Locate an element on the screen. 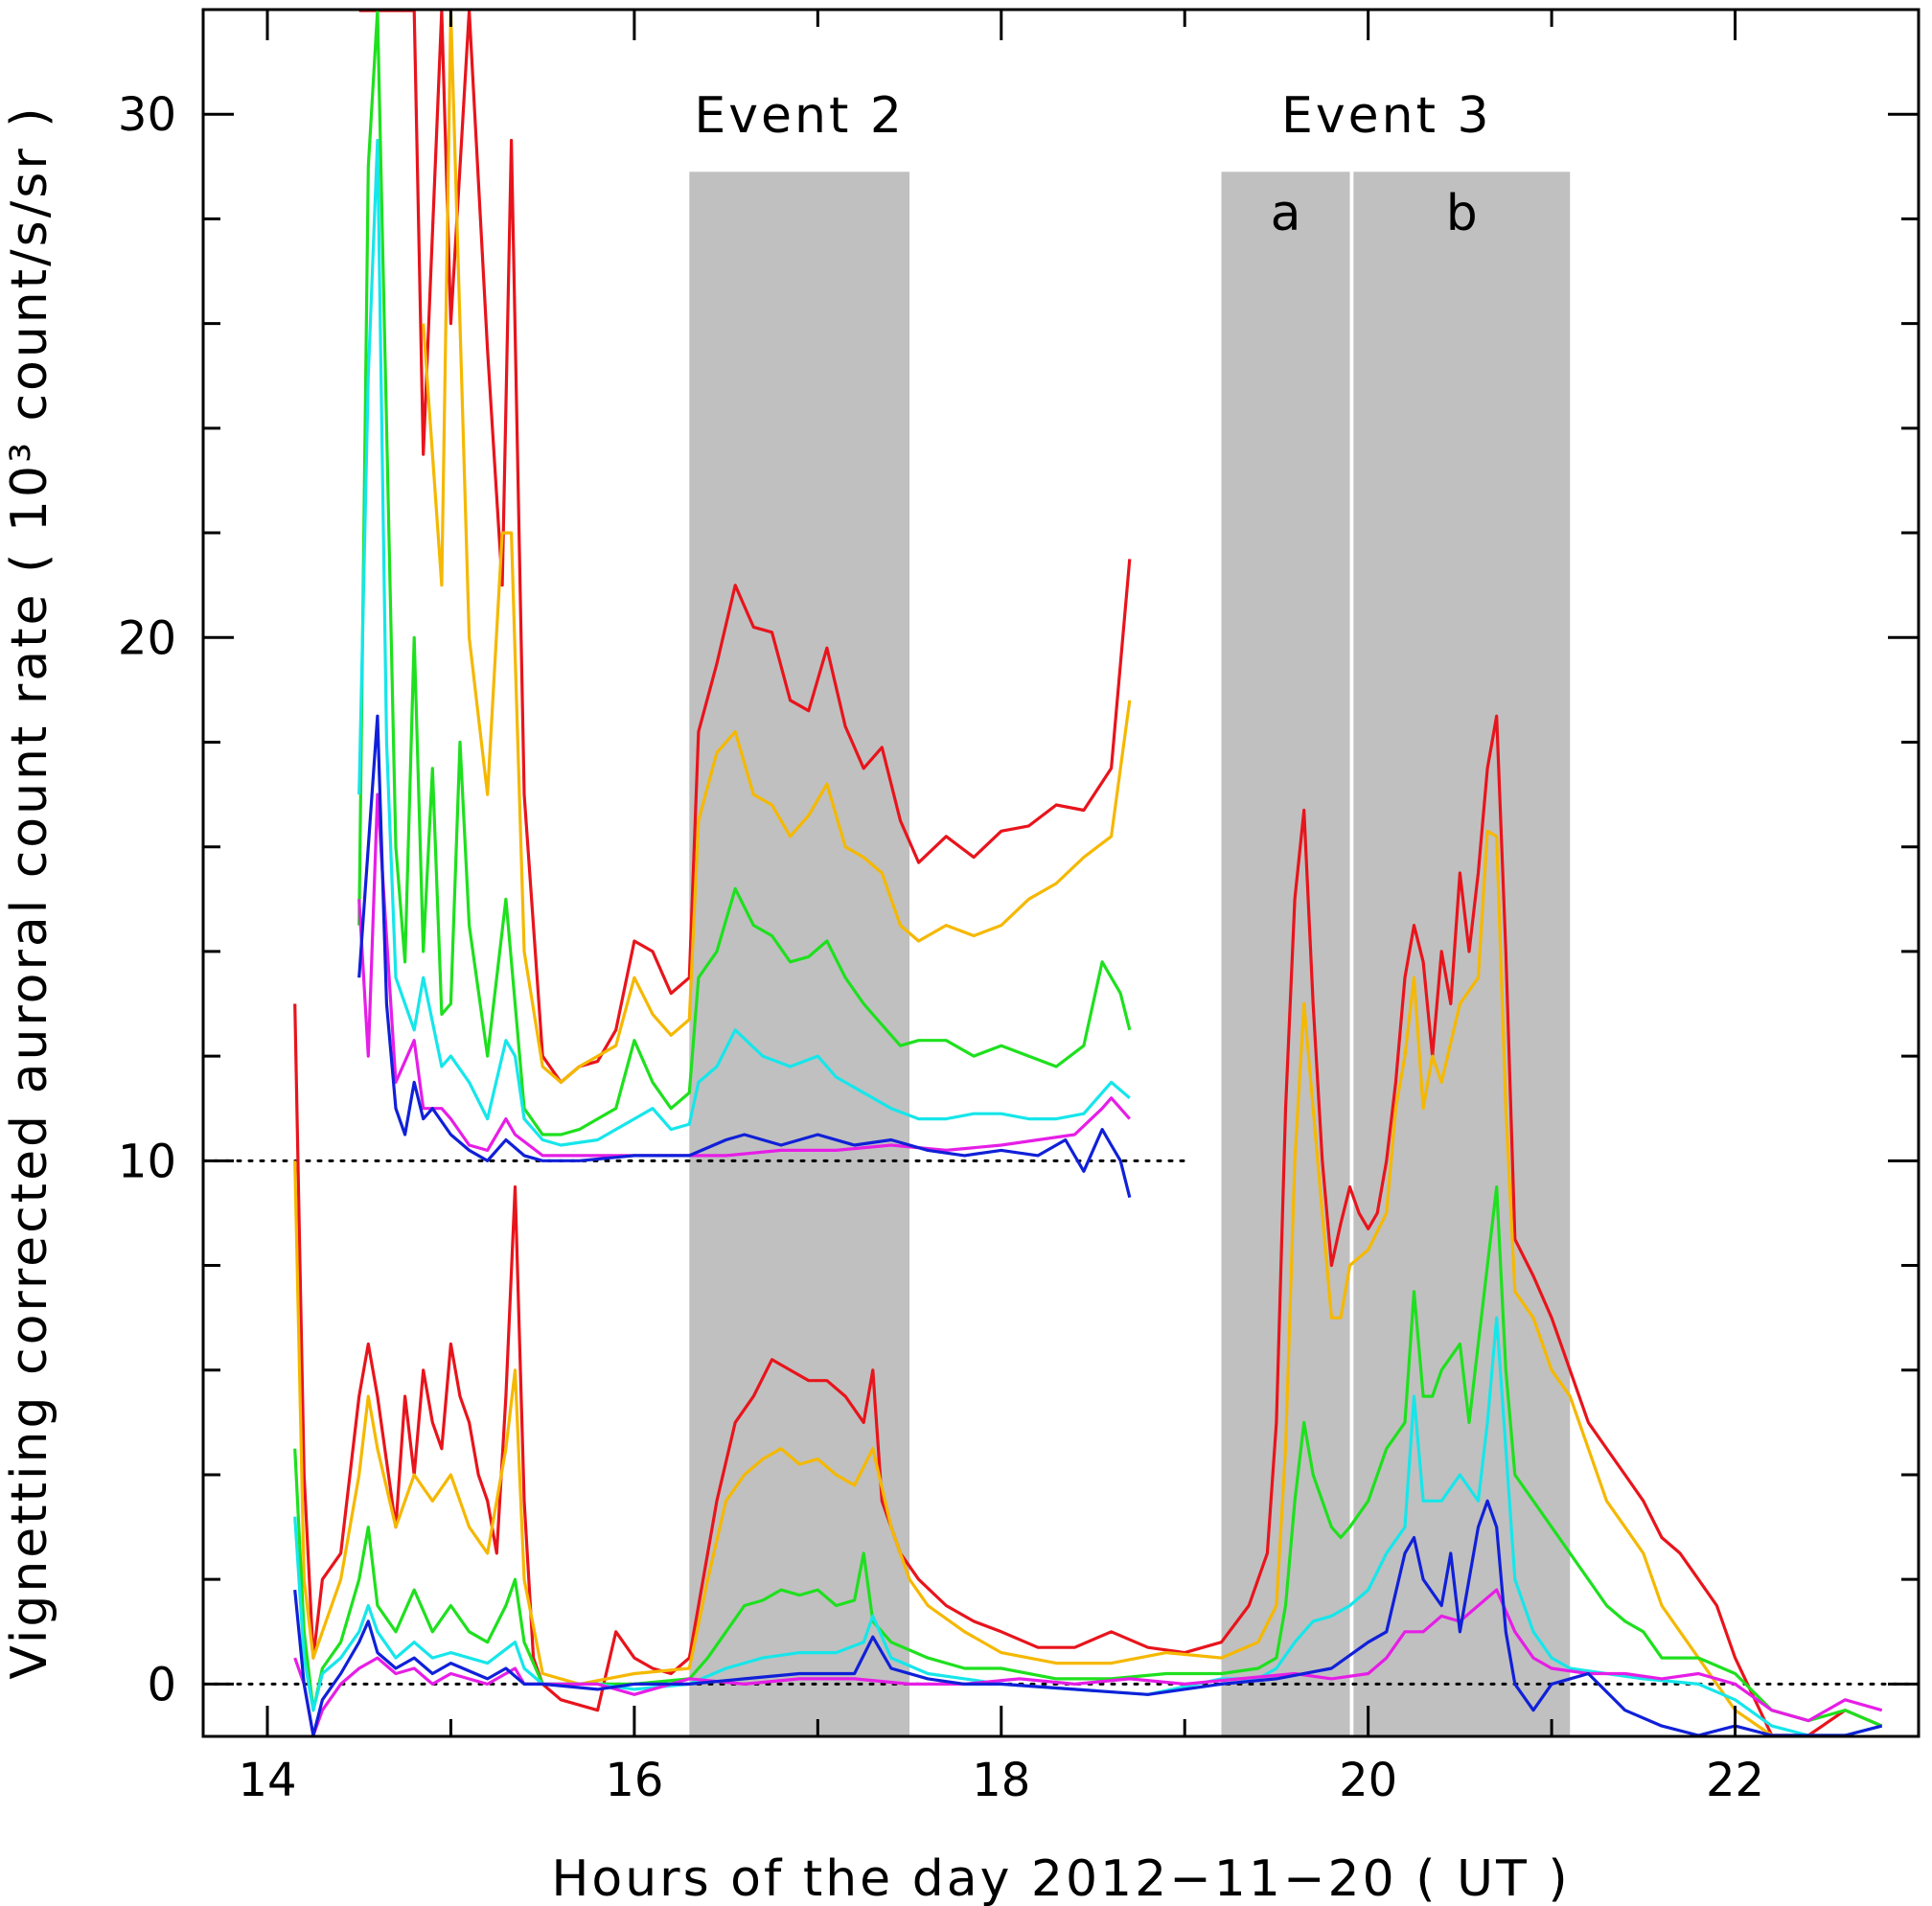 The width and height of the screenshot is (1932, 1906). y-tick-label: 10 is located at coordinates (147, 1161).